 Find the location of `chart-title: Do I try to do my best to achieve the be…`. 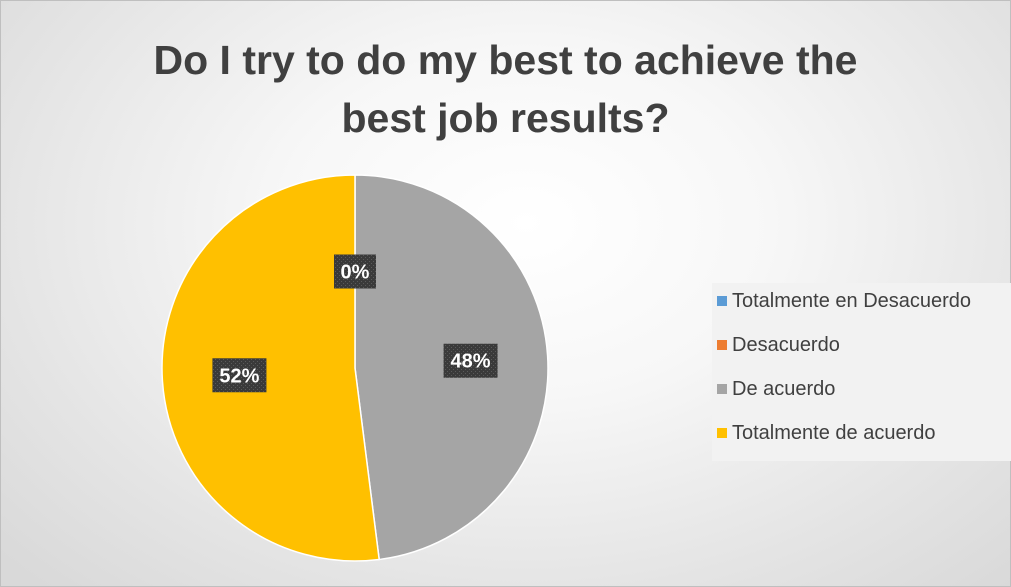

chart-title: Do I try to do my best to achieve the be… is located at coordinates (505, 89).